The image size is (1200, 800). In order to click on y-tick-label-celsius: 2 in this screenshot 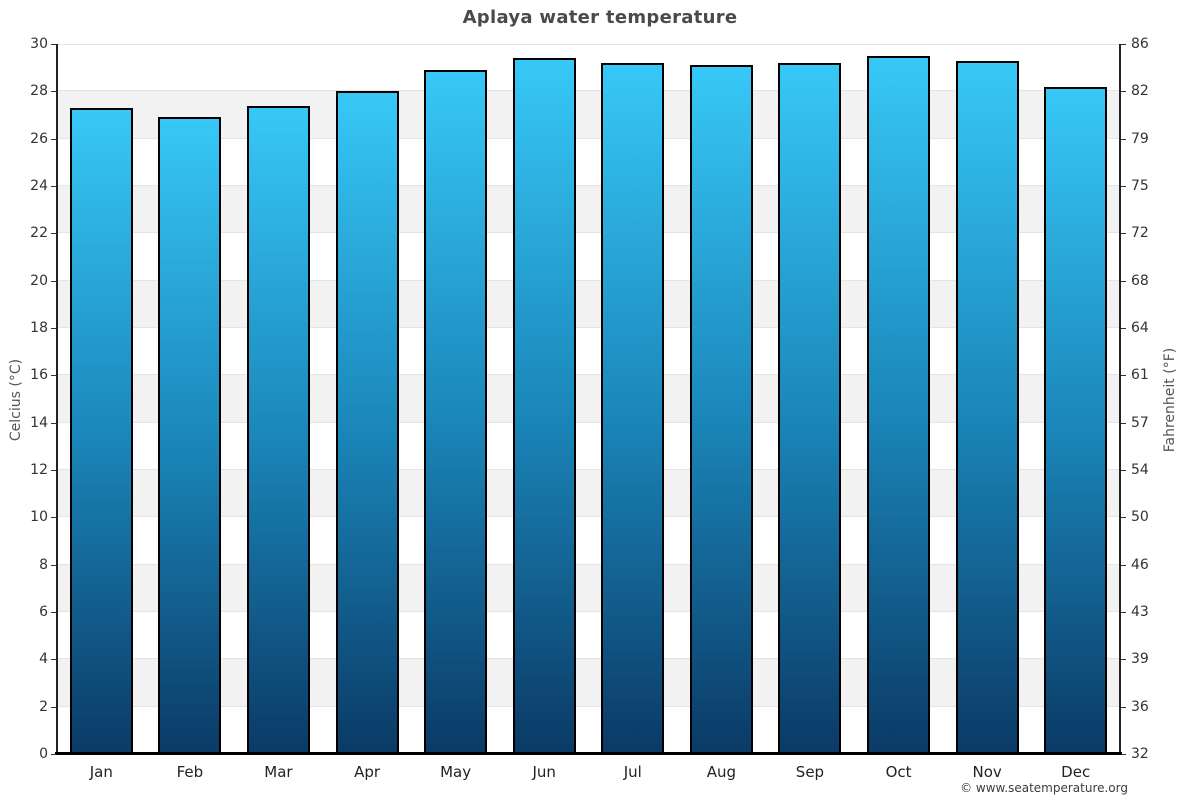, I will do `click(43, 706)`.